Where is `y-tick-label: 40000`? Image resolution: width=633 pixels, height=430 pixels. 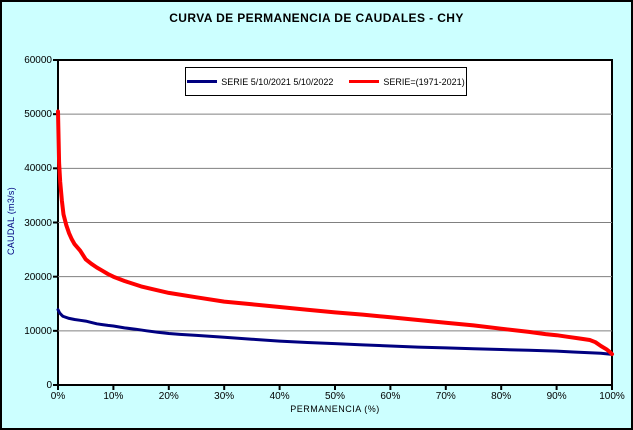 y-tick-label: 40000 is located at coordinates (38, 169).